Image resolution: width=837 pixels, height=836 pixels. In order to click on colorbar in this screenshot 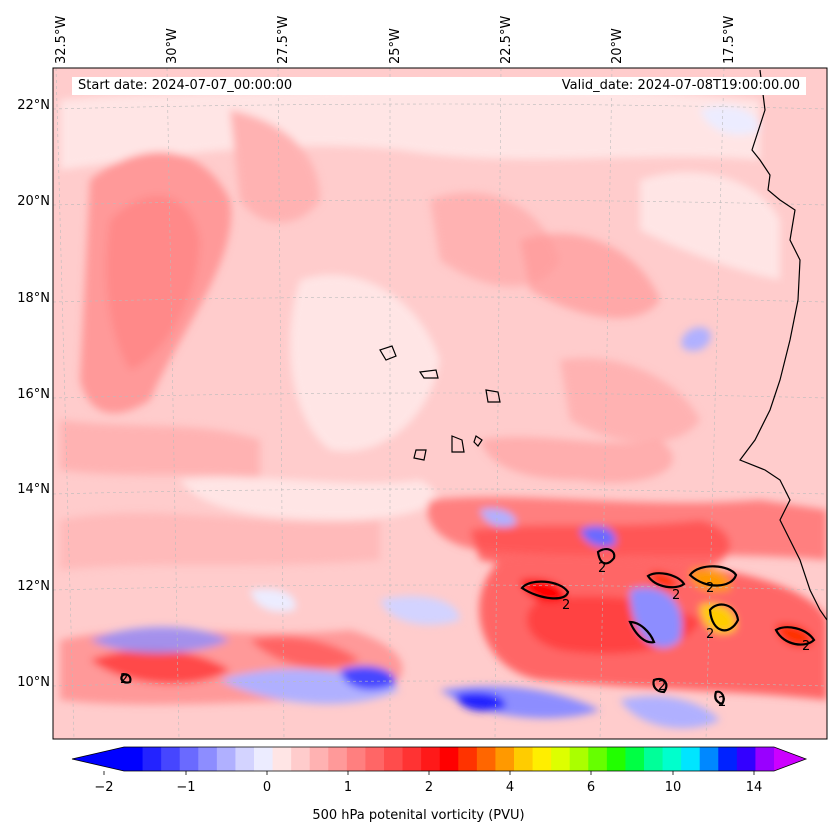, I will do `click(439, 760)`.